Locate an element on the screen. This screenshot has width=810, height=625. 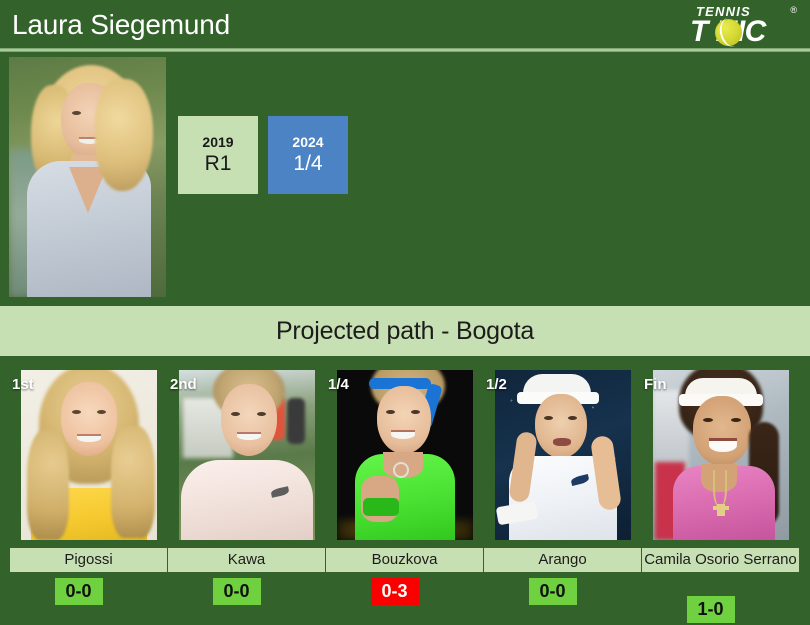
projected-path-header: Projected path - Bogota is located at coordinates (405, 331).